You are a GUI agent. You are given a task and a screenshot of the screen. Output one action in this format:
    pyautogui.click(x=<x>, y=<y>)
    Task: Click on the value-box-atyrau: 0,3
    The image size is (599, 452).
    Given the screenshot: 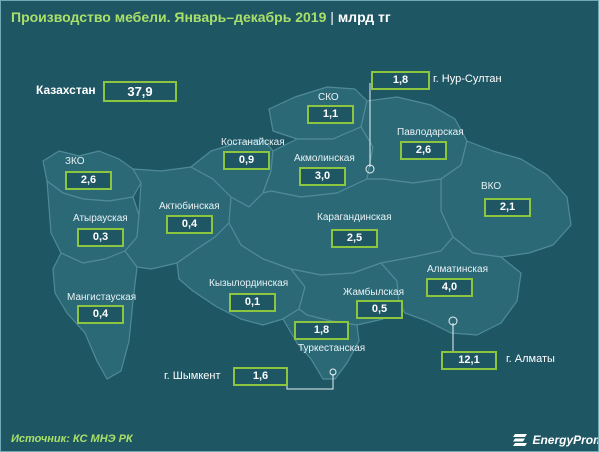 What is the action you would take?
    pyautogui.click(x=100, y=237)
    